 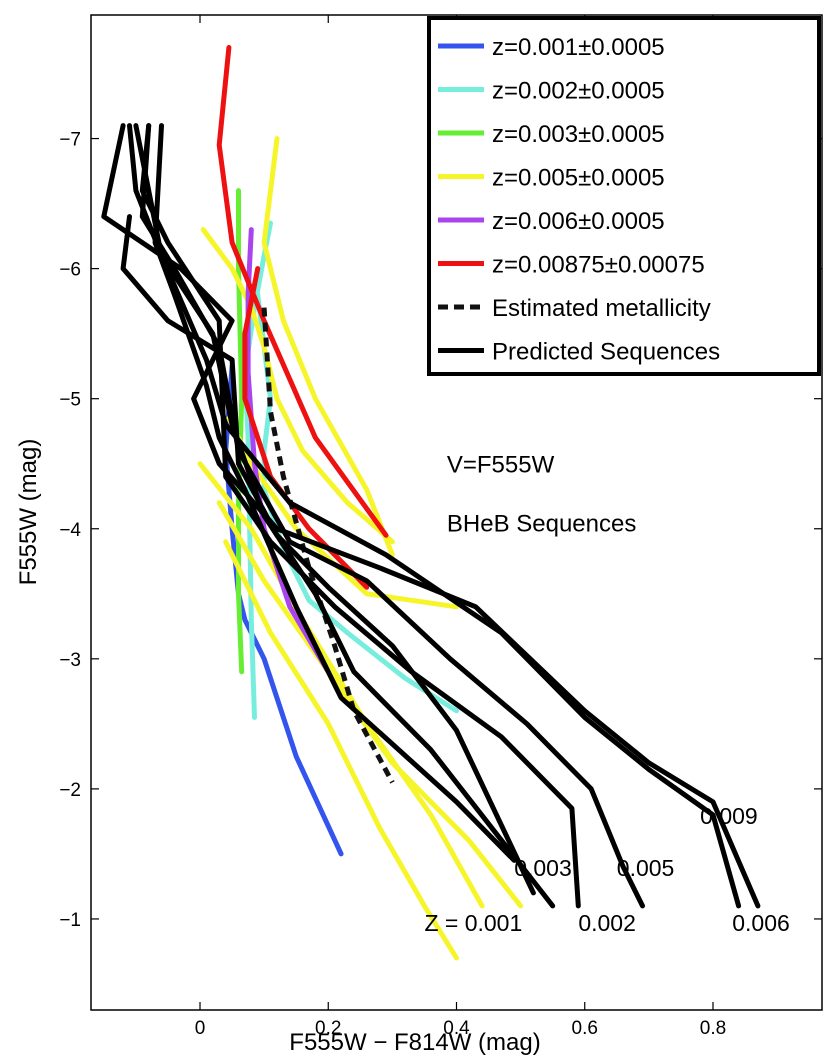 I want to click on legend-label: Estimated metallicity, so click(x=601, y=308).